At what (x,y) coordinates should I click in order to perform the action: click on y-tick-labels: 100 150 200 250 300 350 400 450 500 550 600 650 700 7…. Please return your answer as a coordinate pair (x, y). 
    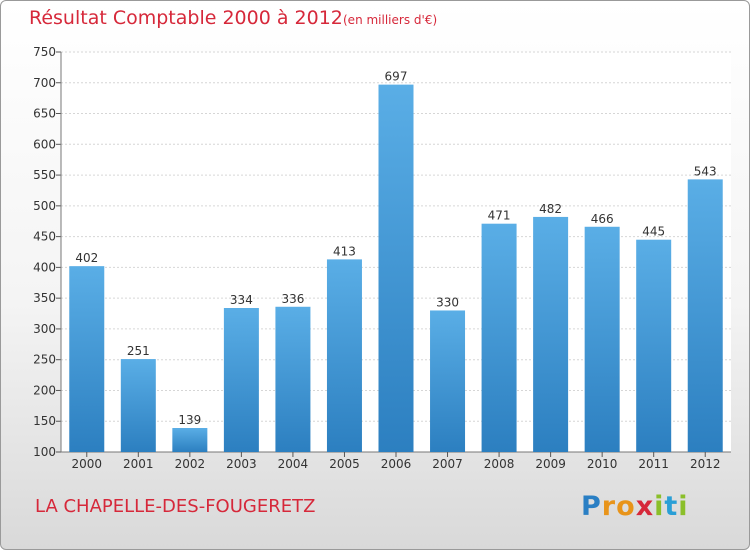
    Looking at the image, I should click on (44, 252).